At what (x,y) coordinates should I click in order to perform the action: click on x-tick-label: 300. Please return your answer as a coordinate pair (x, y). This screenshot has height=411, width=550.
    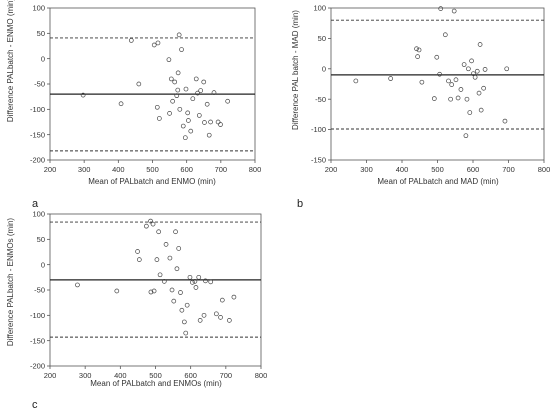
    Looking at the image, I should click on (85, 375).